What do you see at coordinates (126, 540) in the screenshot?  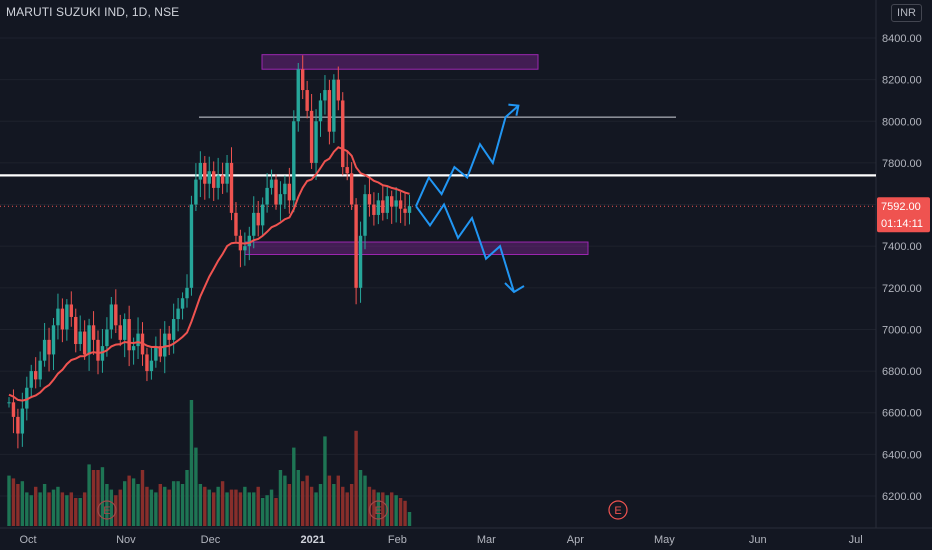 I see `x-tick-label: Nov` at bounding box center [126, 540].